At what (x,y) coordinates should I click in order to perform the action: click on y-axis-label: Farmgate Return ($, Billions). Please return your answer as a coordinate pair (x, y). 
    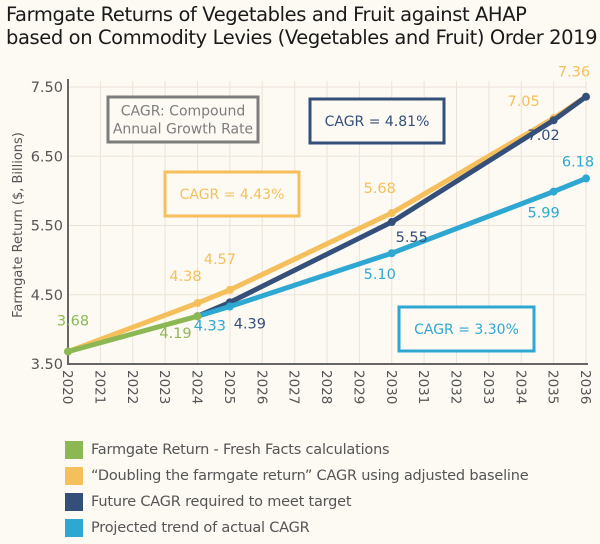
    Looking at the image, I should click on (18, 225).